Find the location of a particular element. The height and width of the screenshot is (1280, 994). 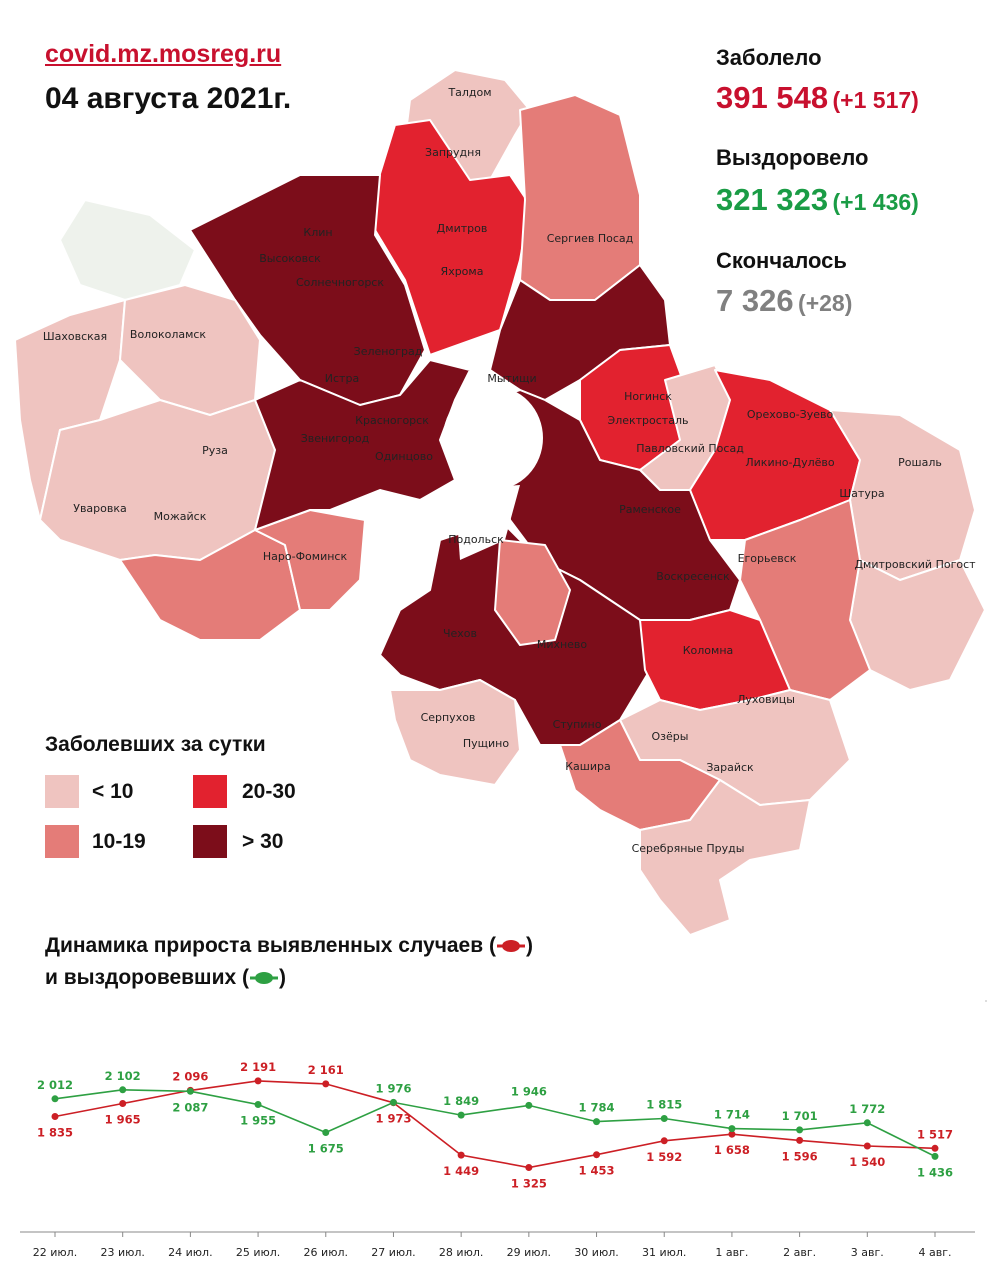

map-city-label: Ликино-Дулёво is located at coordinates (789, 462).